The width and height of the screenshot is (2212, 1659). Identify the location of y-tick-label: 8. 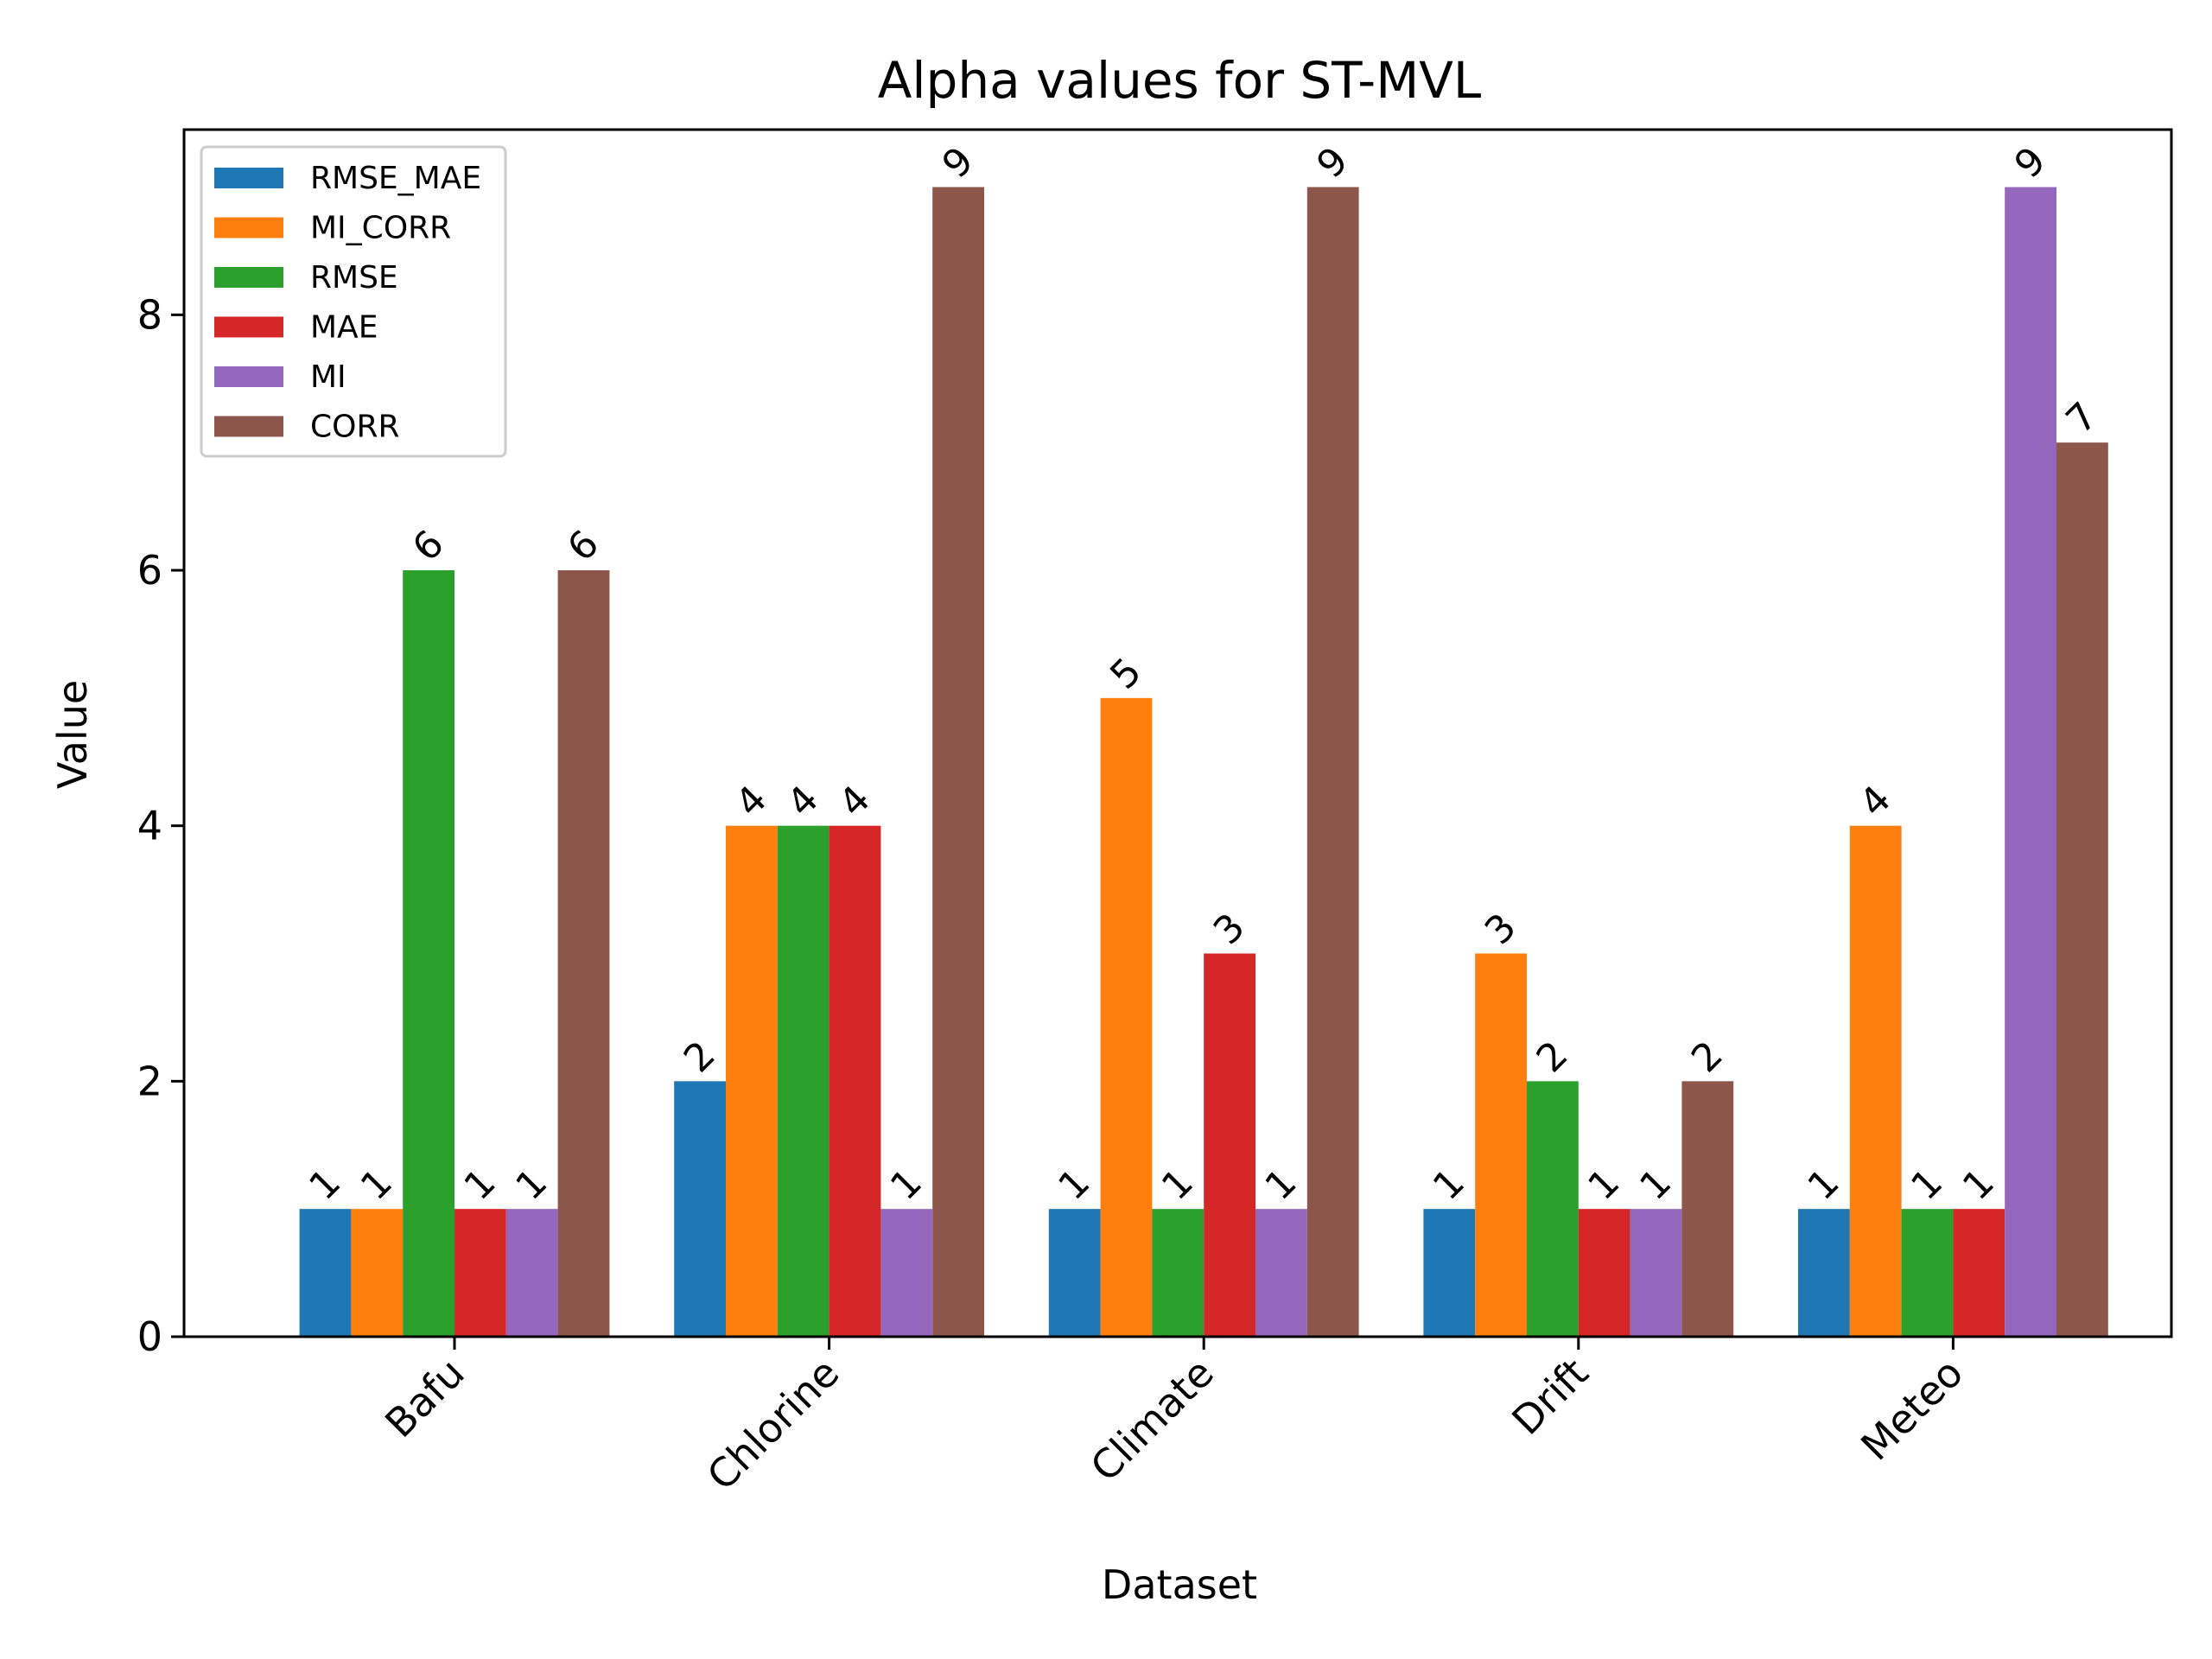
(149, 314).